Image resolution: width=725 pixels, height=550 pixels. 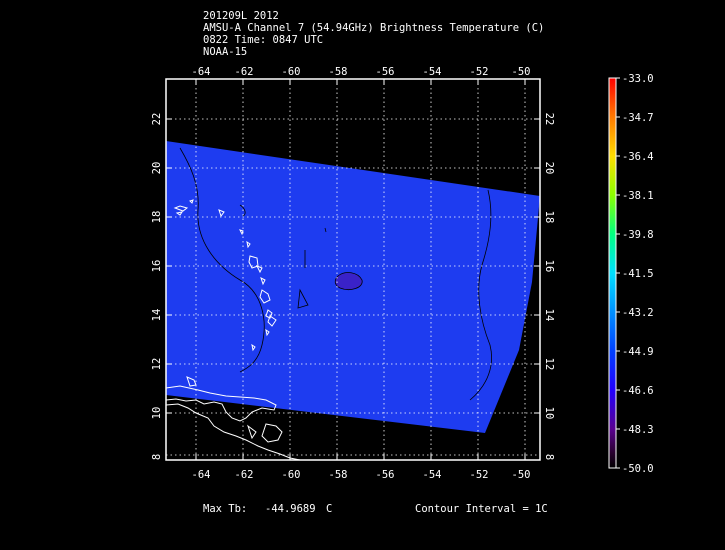 What do you see at coordinates (638, 430) in the screenshot?
I see `colorbar-label: -48.3` at bounding box center [638, 430].